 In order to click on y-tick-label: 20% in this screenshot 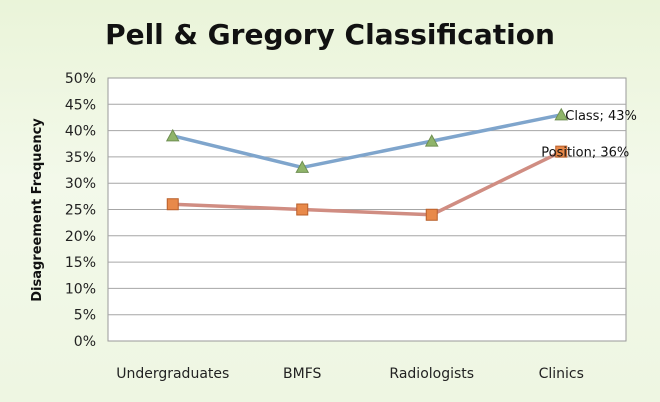, I will do `click(80, 237)`.